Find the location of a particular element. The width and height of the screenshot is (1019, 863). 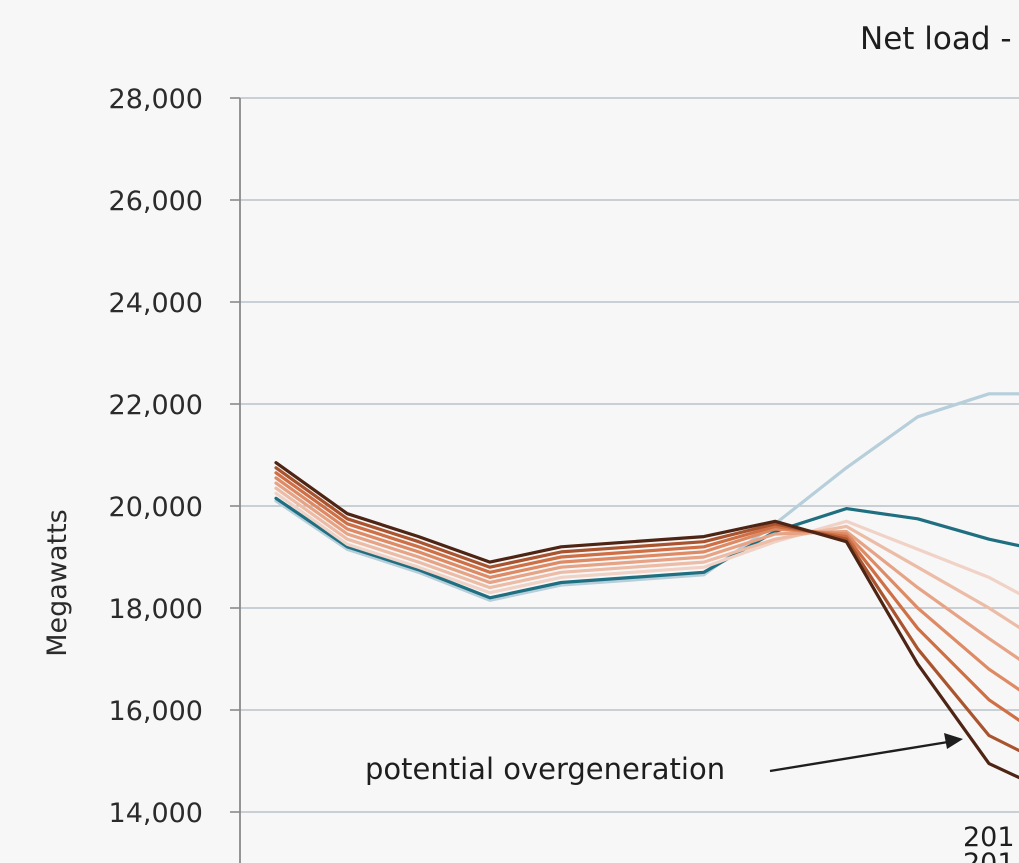

annotation-arrow is located at coordinates (866, 753).